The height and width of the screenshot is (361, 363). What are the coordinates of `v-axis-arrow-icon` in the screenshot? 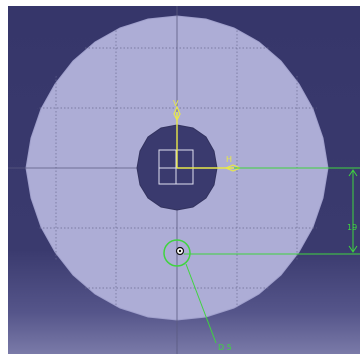 It's located at (177, 113).